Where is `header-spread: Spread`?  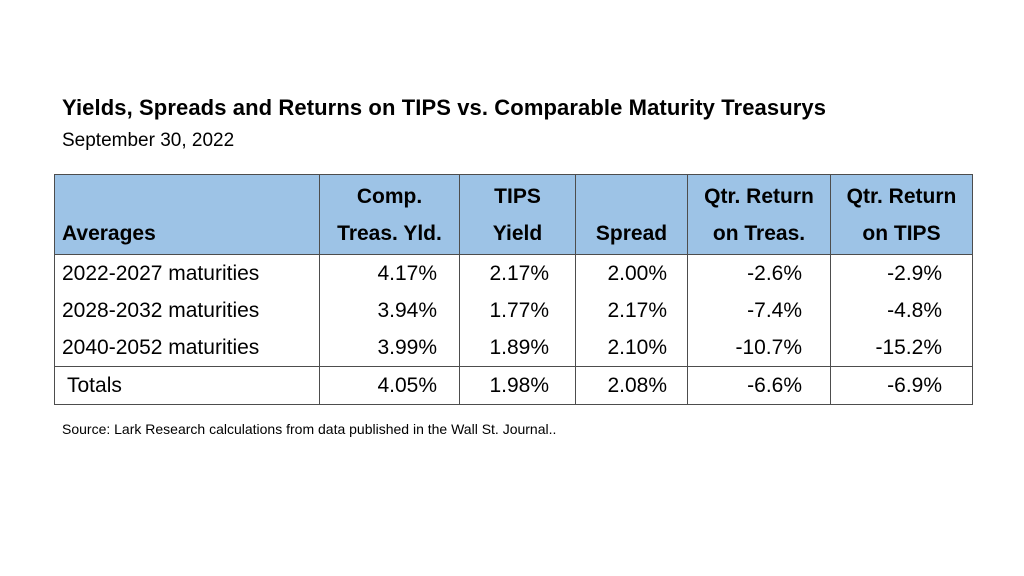
header-spread: Spread is located at coordinates (631, 214).